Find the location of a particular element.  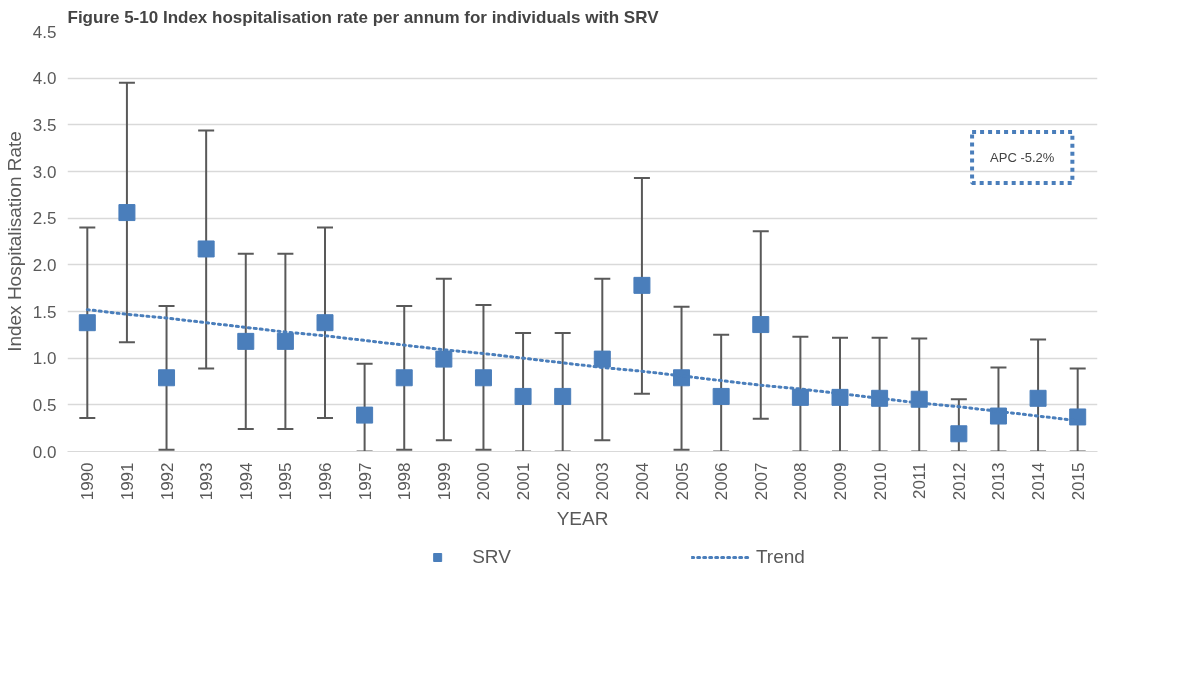

x-tick-label: 2000 is located at coordinates (484, 481).